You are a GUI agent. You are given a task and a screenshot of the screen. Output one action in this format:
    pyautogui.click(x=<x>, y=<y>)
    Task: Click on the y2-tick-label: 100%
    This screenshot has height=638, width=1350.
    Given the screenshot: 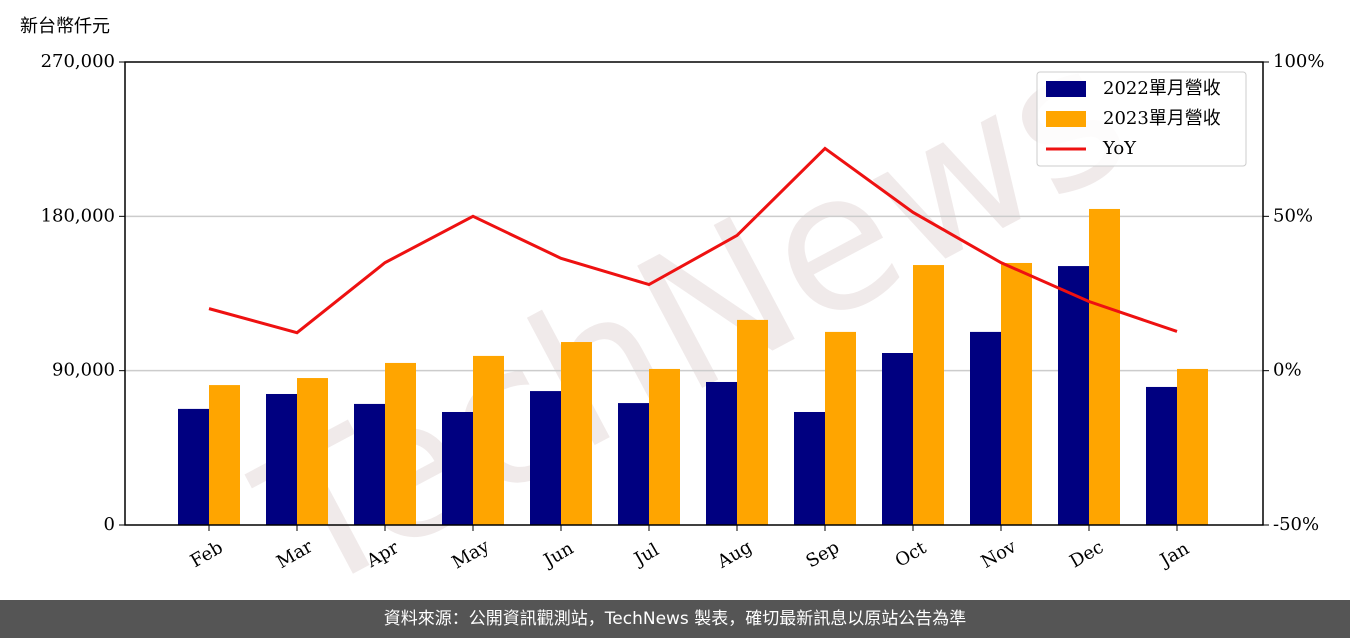 What is the action you would take?
    pyautogui.click(x=1298, y=61)
    